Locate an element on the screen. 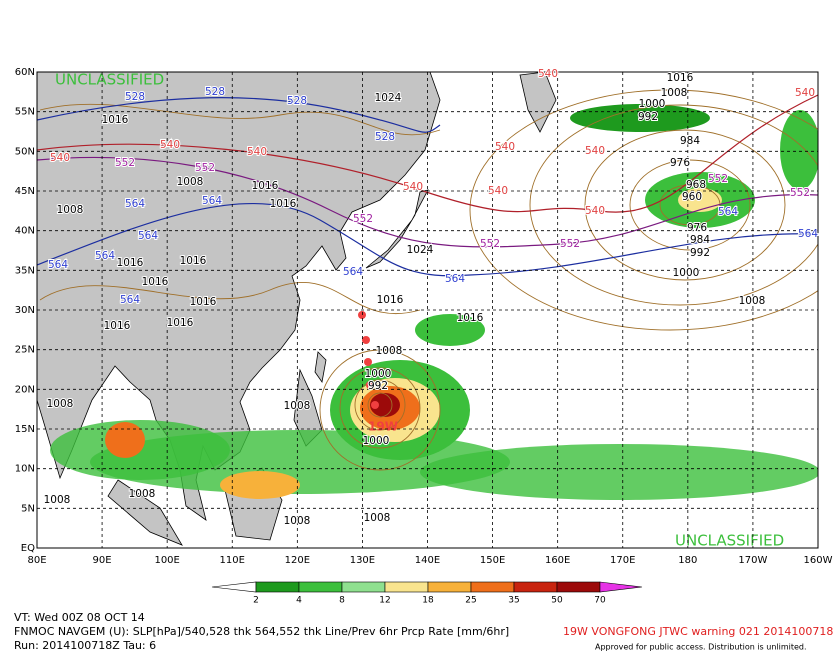 Image resolution: width=840 pixels, height=660 pixels. colorbar-tick-label: 2 is located at coordinates (256, 601).